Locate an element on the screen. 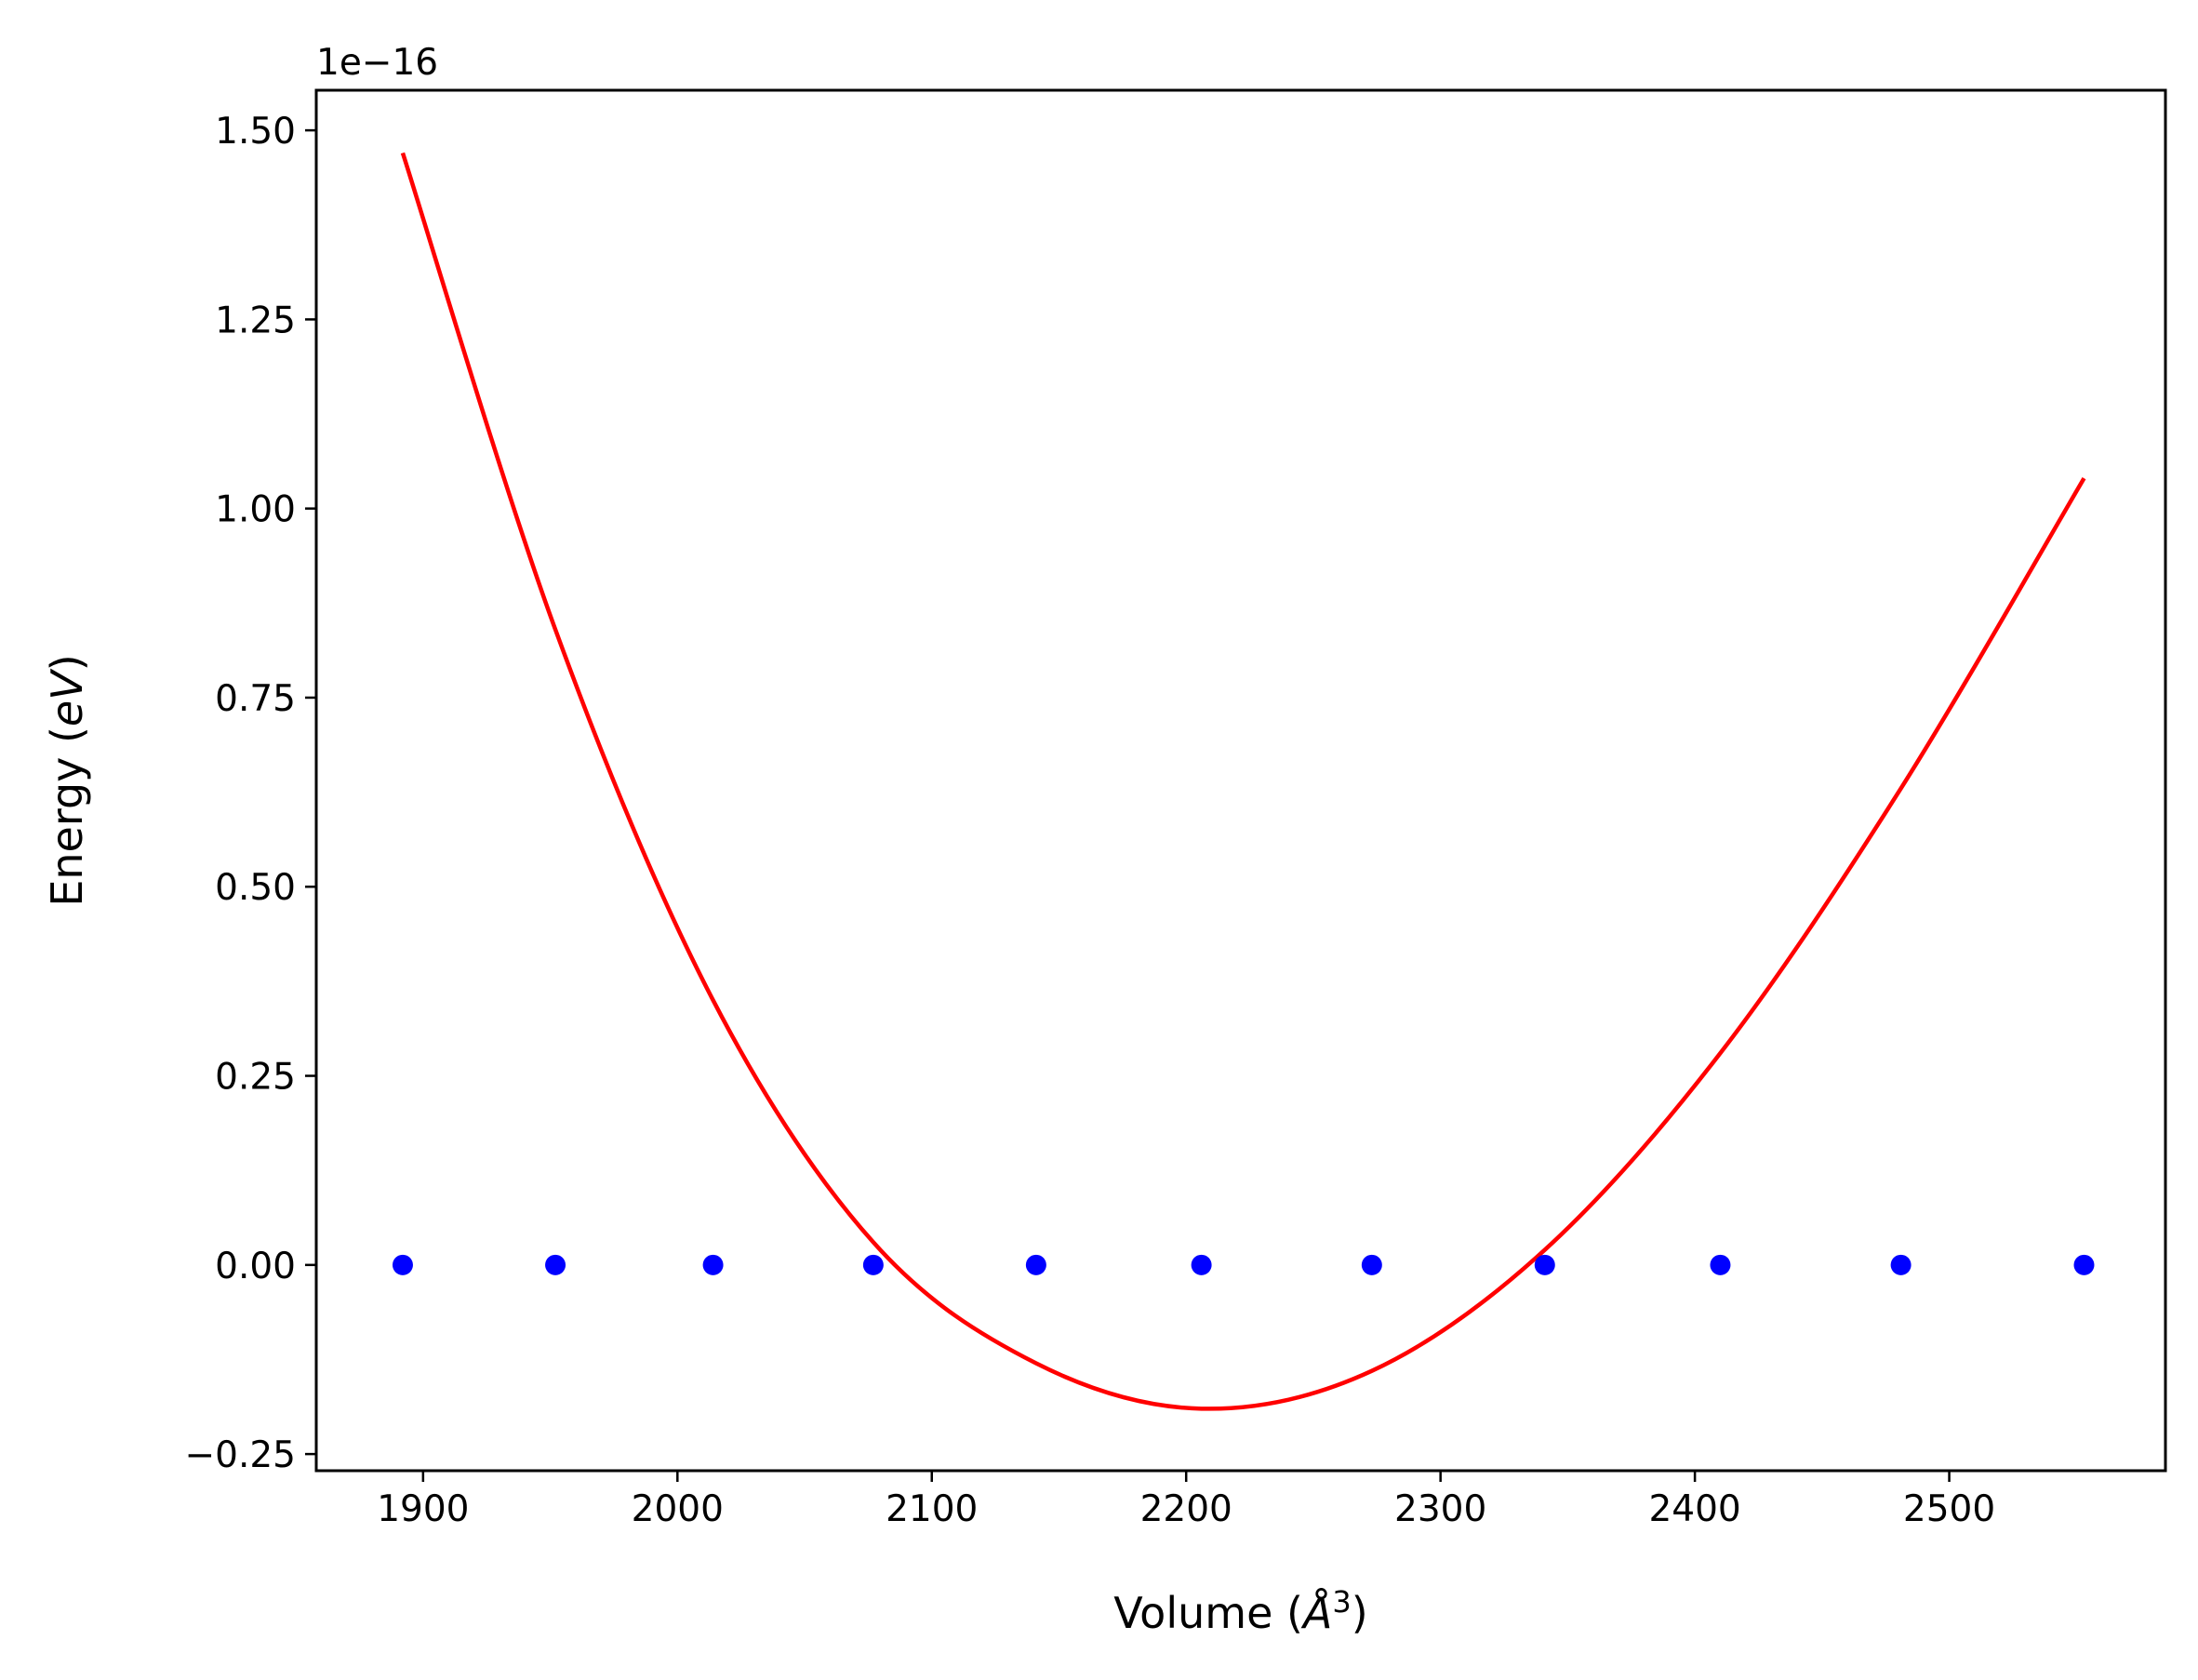 Image resolution: width=2198 pixels, height=1680 pixels. x-tick-label: 2000 is located at coordinates (678, 1509).